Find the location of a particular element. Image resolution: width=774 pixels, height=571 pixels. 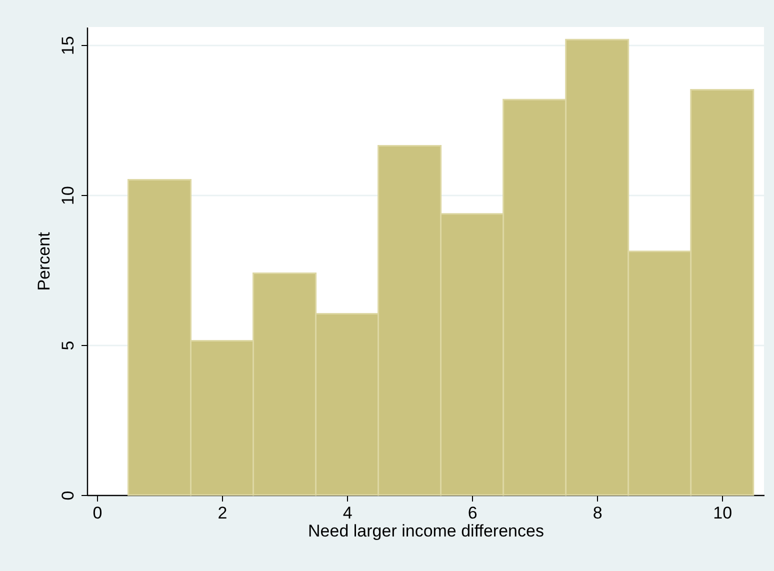

x-tick-label: 8 is located at coordinates (597, 513).